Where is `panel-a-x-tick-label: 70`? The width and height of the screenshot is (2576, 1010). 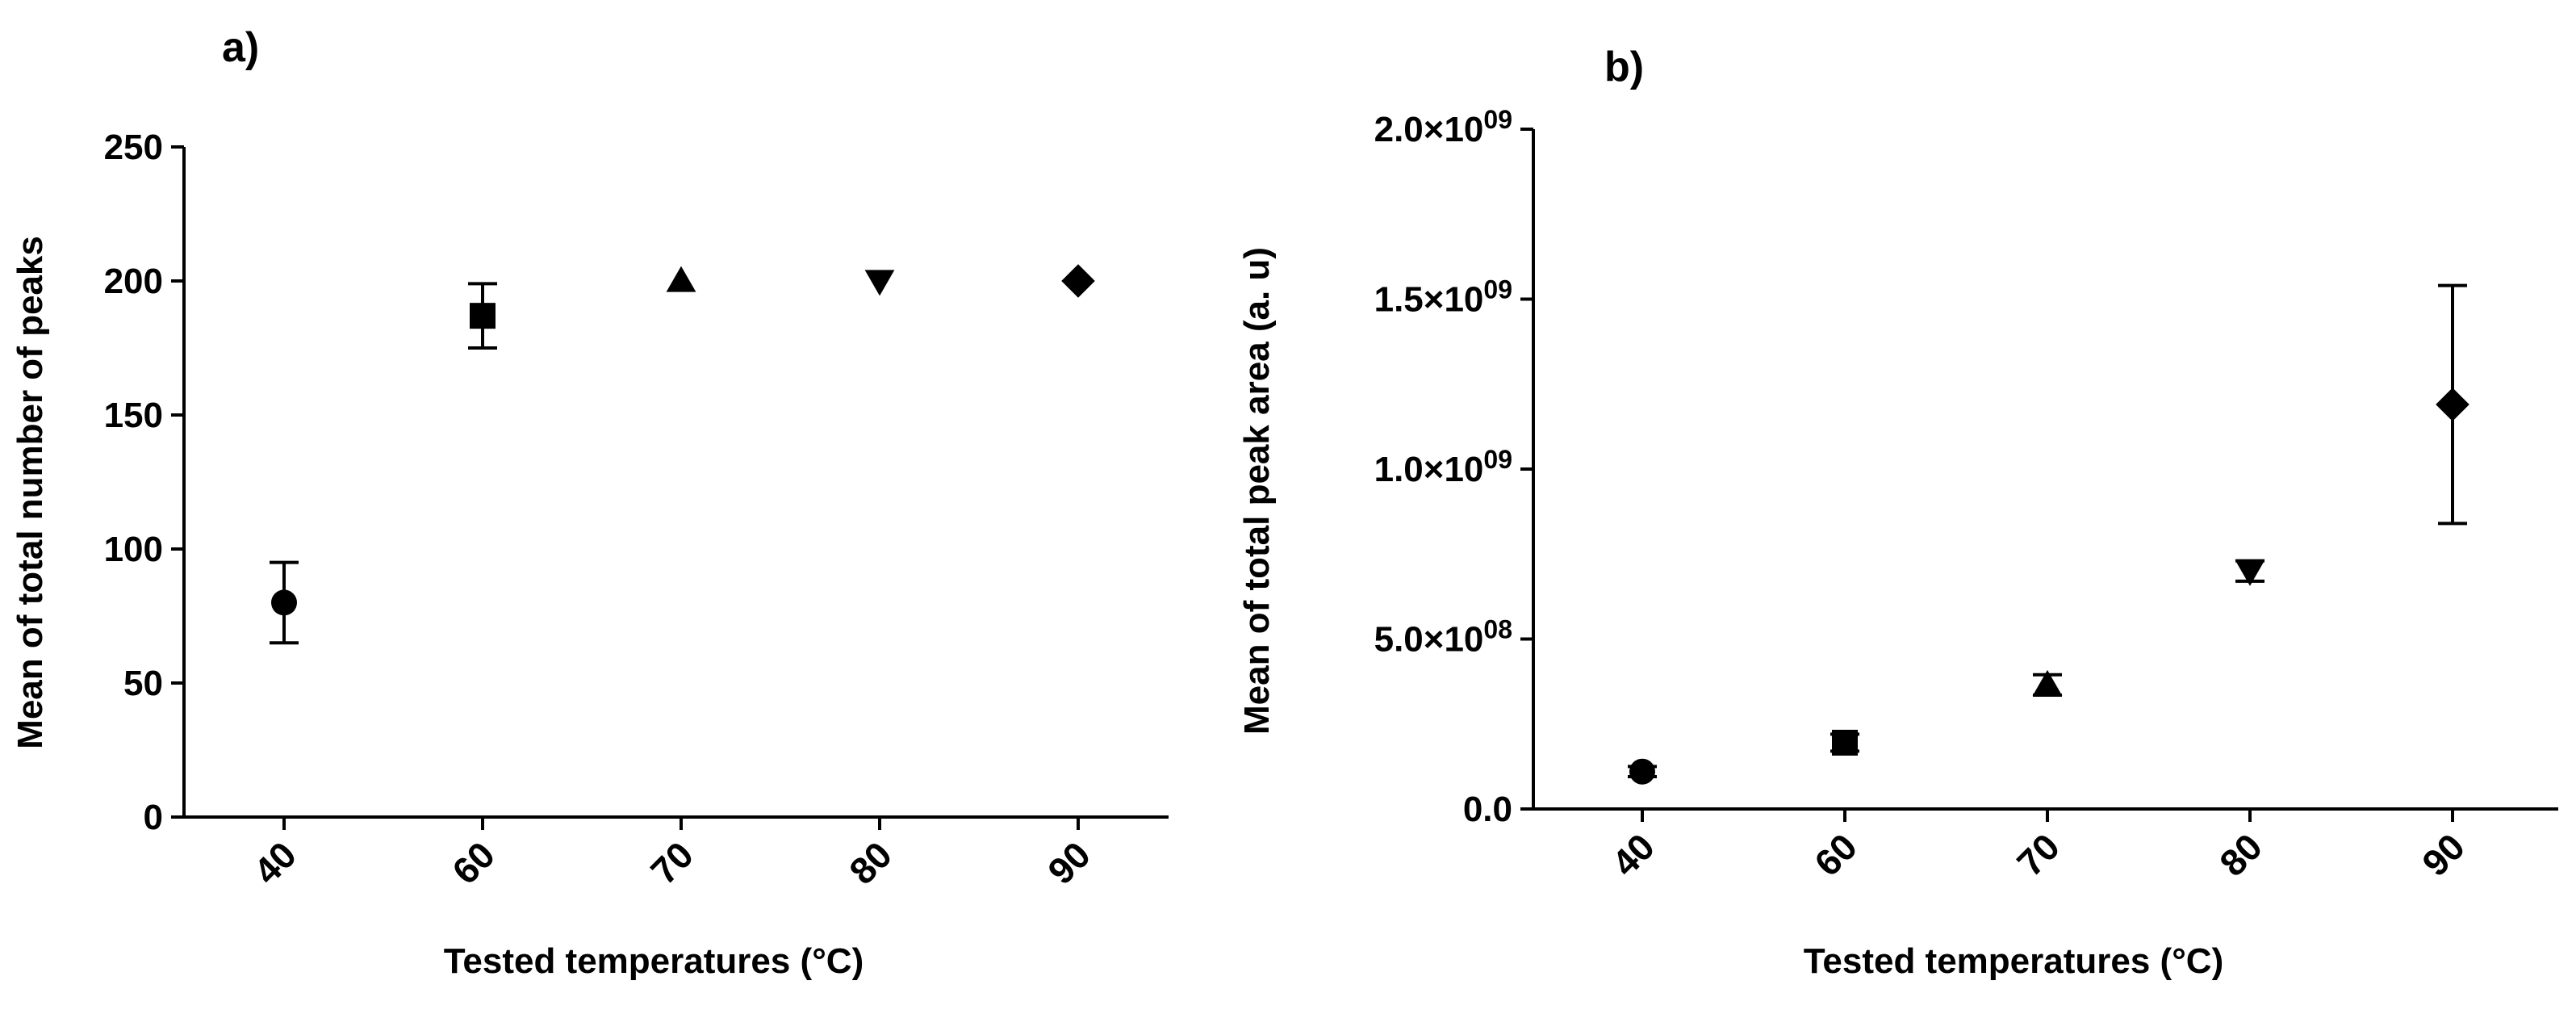 panel-a-x-tick-label: 70 is located at coordinates (671, 862).